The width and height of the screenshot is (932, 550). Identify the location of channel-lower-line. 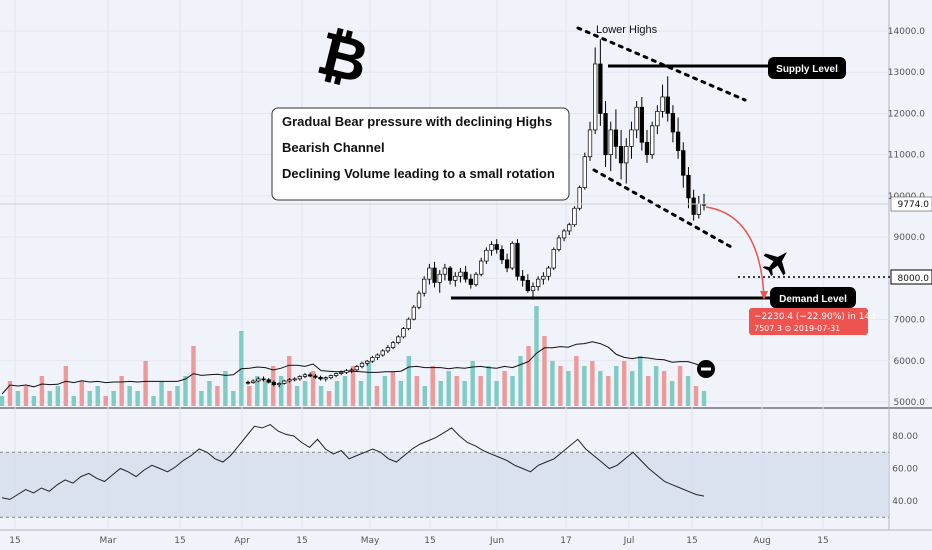
(663, 209).